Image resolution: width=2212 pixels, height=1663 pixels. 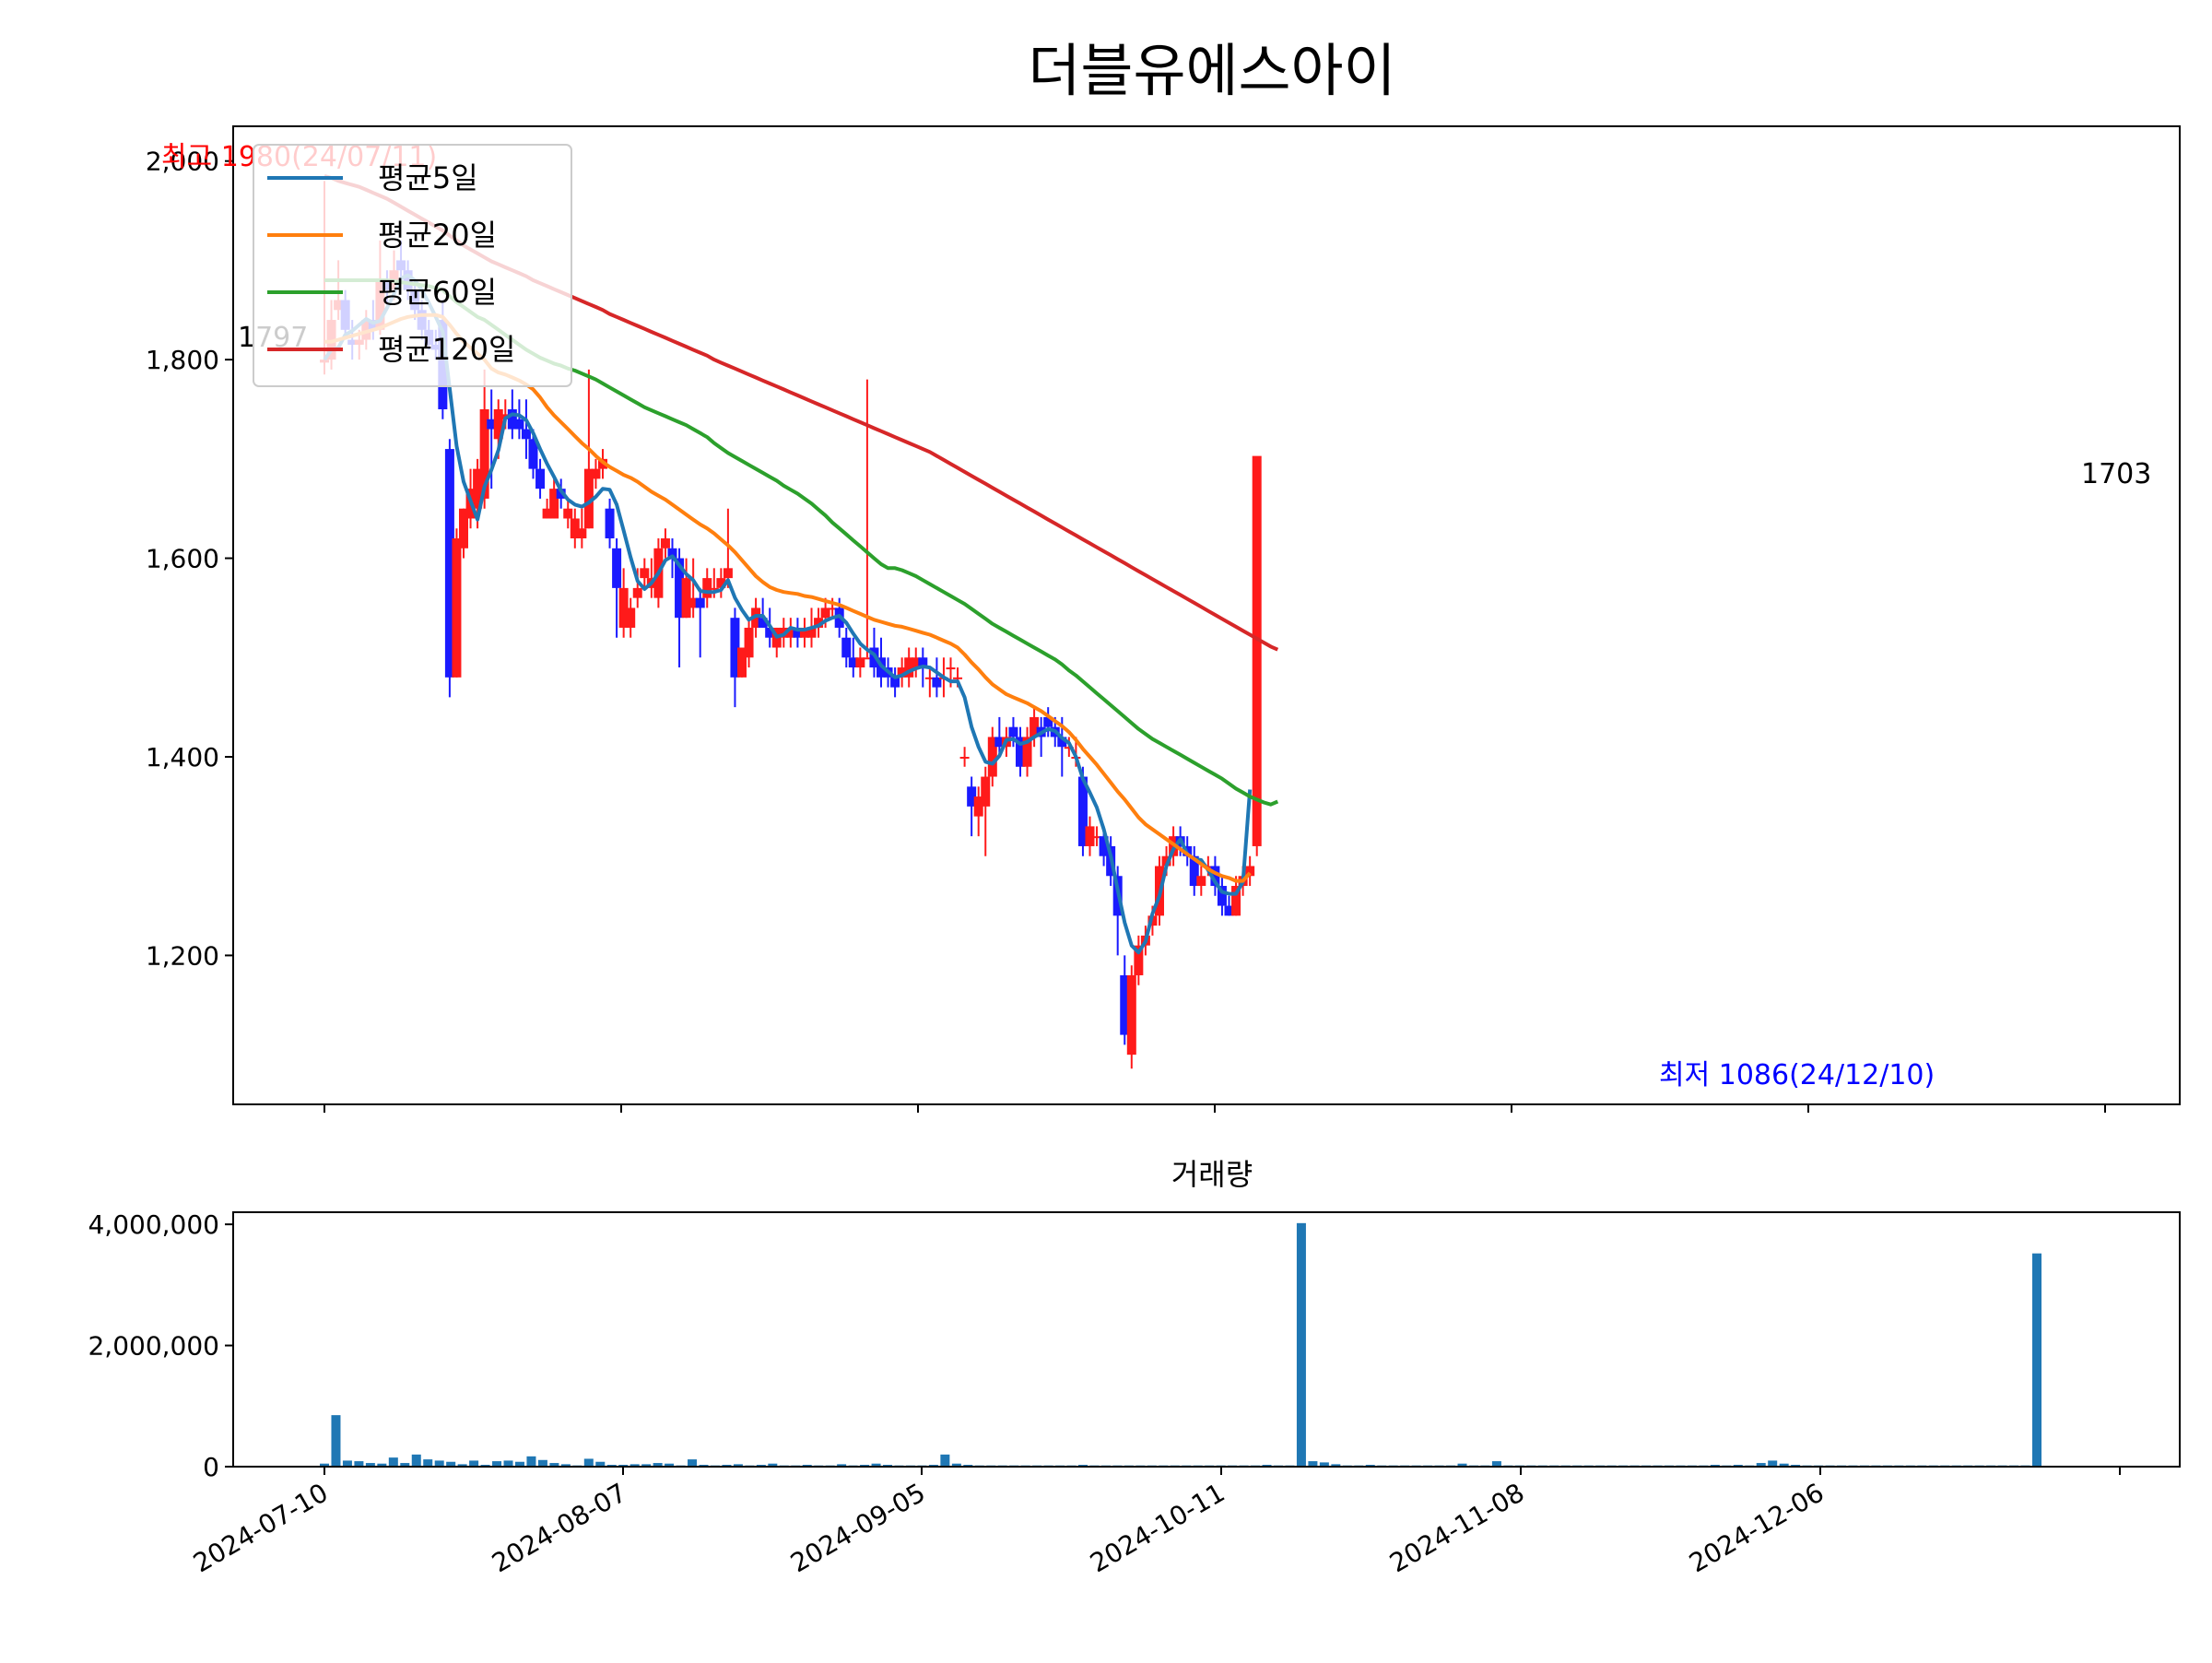 What do you see at coordinates (182, 360) in the screenshot?
I see `price-y-tick-label: 1,800` at bounding box center [182, 360].